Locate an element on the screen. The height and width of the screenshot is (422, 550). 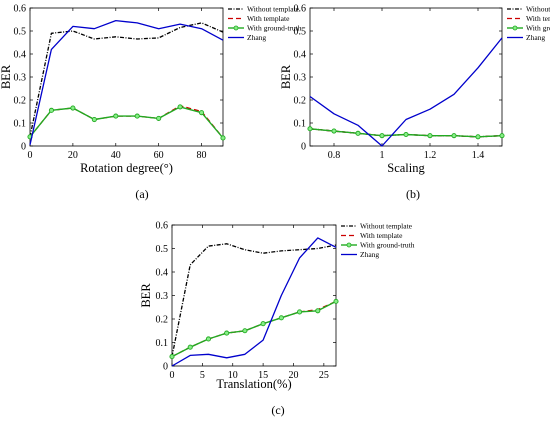
plot-frame is located at coordinates (126, 77).